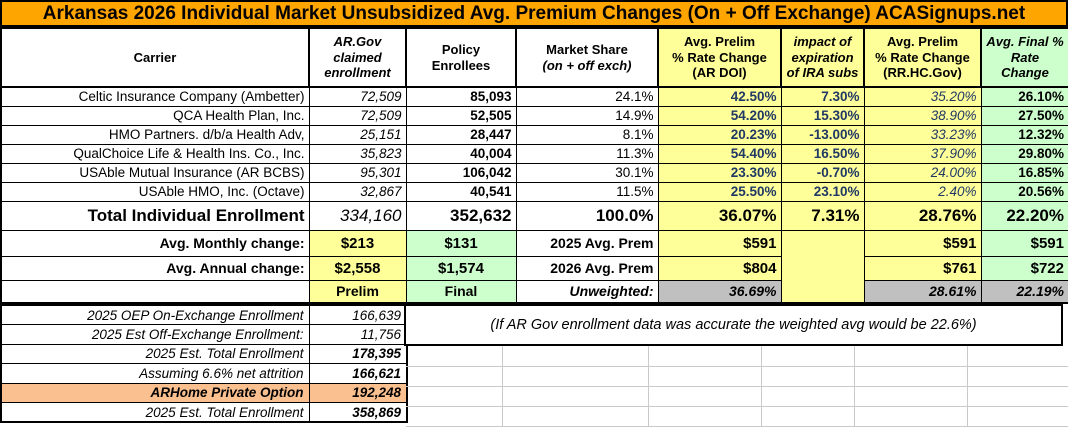 The height and width of the screenshot is (427, 1068). I want to click on prelim-ardoi-cell: 54.20%, so click(719, 115).